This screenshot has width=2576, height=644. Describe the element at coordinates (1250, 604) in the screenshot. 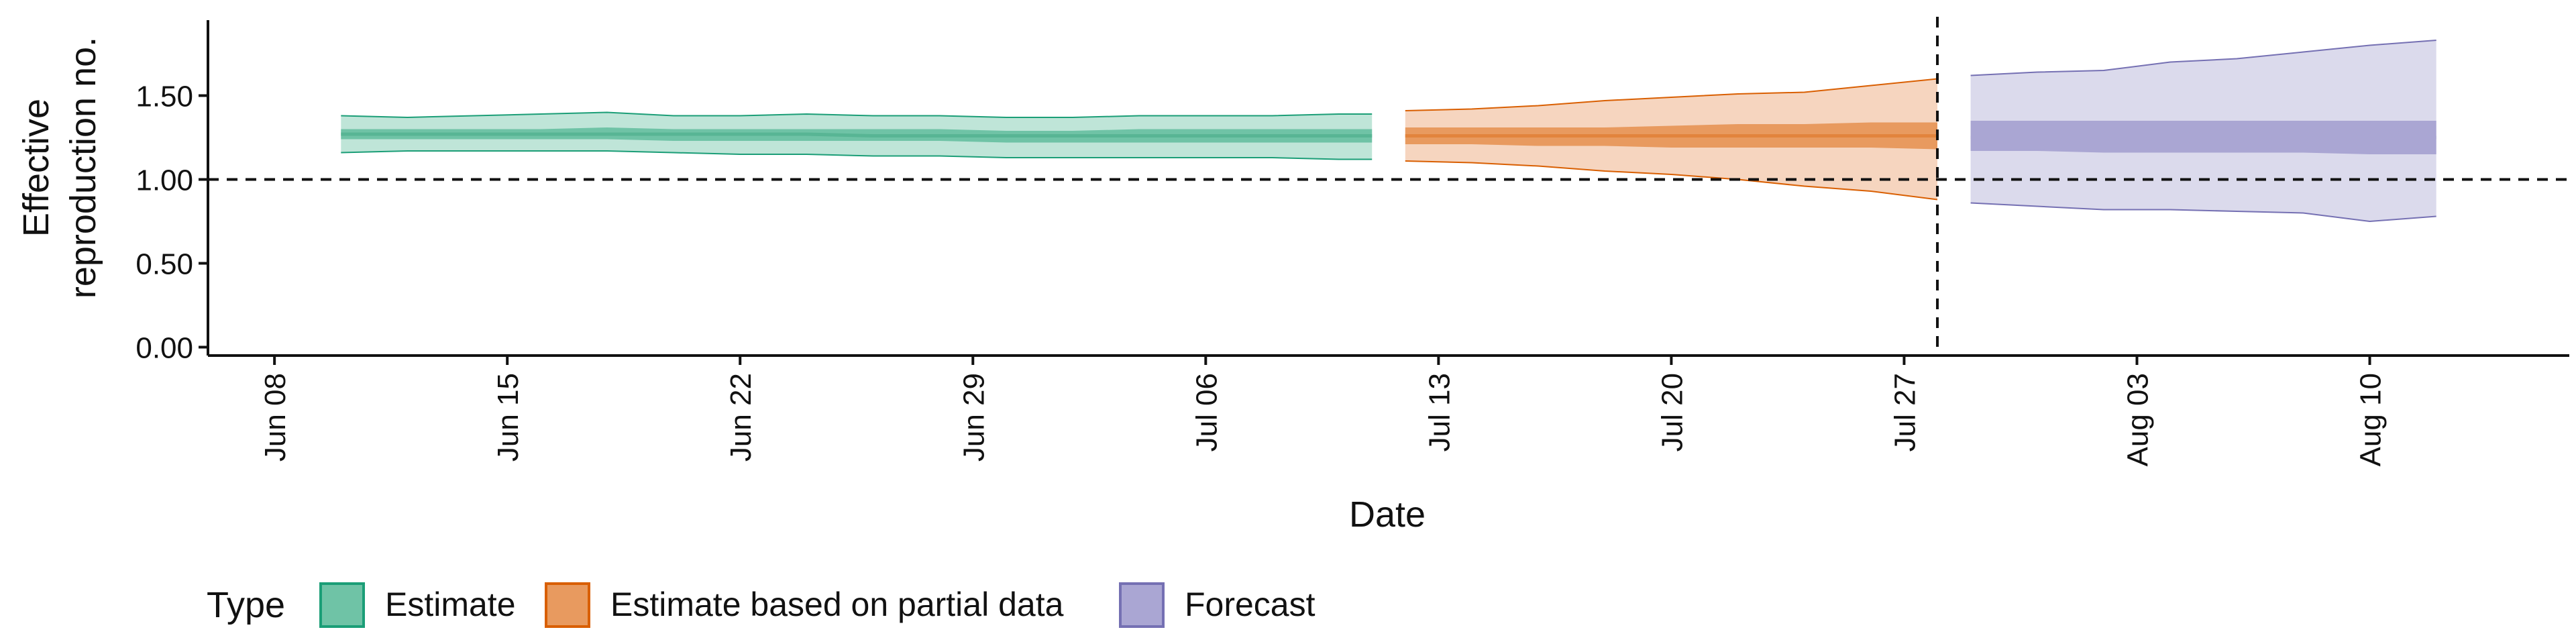

I see `legend-label-forecast: Forecast` at that location.